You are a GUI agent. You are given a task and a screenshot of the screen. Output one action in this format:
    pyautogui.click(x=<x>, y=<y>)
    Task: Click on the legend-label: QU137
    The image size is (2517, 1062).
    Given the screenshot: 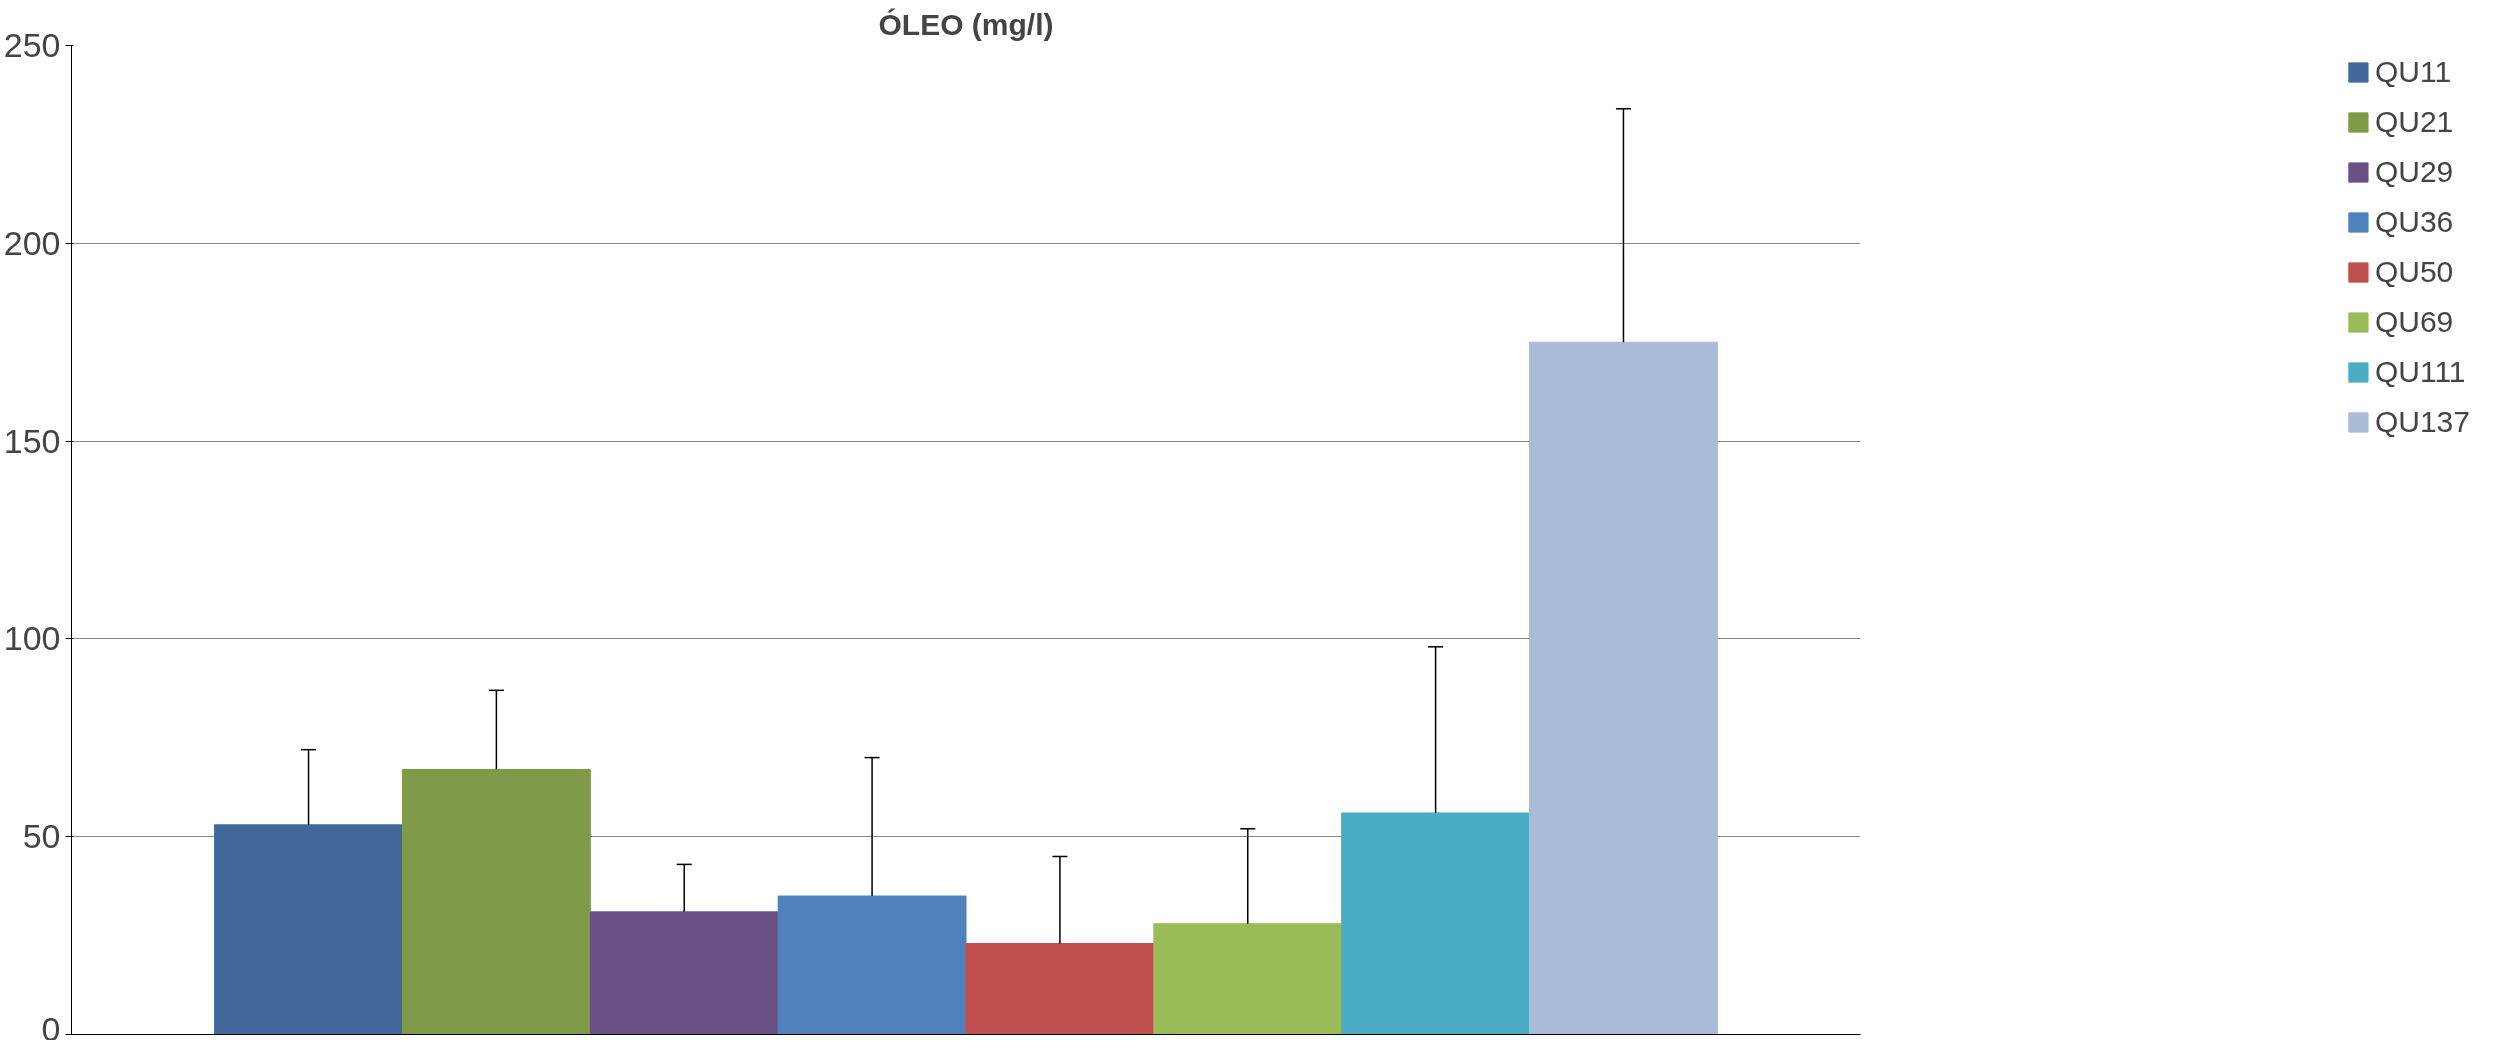 What is the action you would take?
    pyautogui.click(x=2422, y=422)
    